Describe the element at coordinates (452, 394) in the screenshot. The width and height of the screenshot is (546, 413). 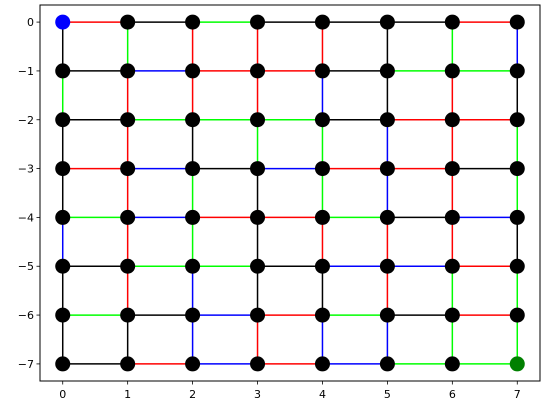
I see `x-tick-label: 6` at that location.